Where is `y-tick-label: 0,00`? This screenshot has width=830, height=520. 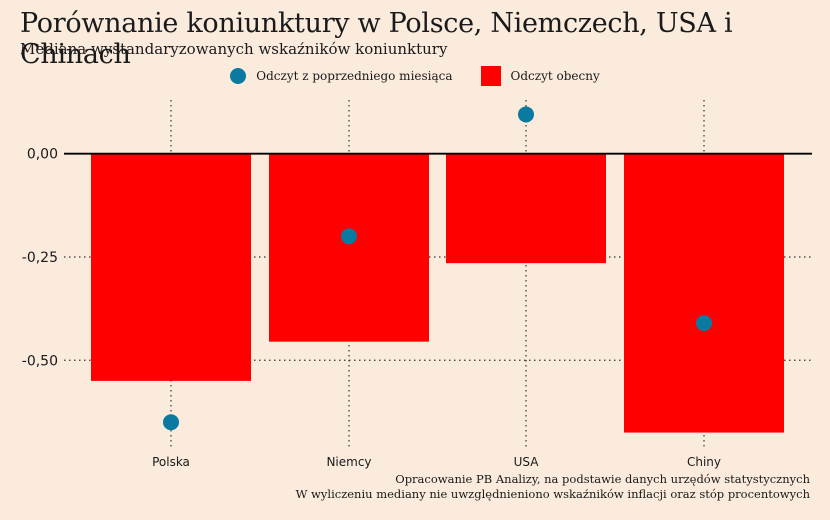
y-tick-label: 0,00 is located at coordinates (42, 155).